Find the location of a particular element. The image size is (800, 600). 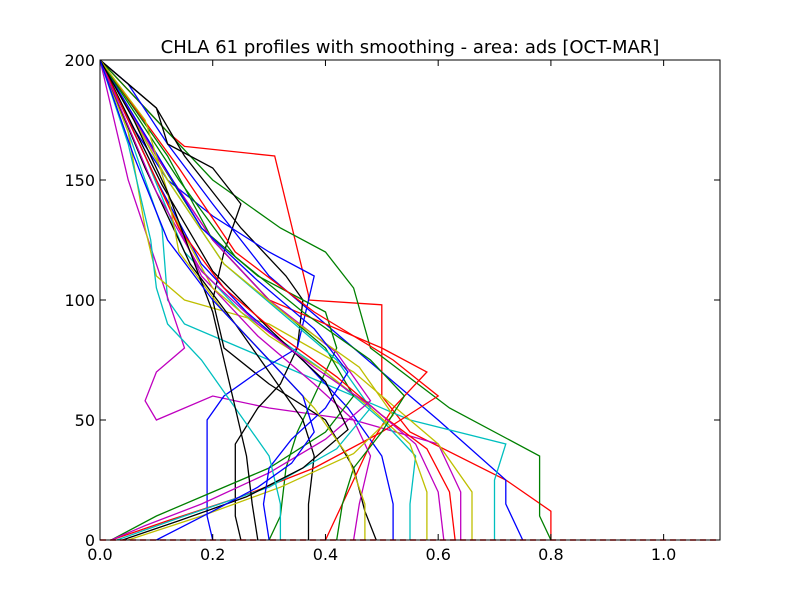

x-tick-label: 0.2 is located at coordinates (212, 554).